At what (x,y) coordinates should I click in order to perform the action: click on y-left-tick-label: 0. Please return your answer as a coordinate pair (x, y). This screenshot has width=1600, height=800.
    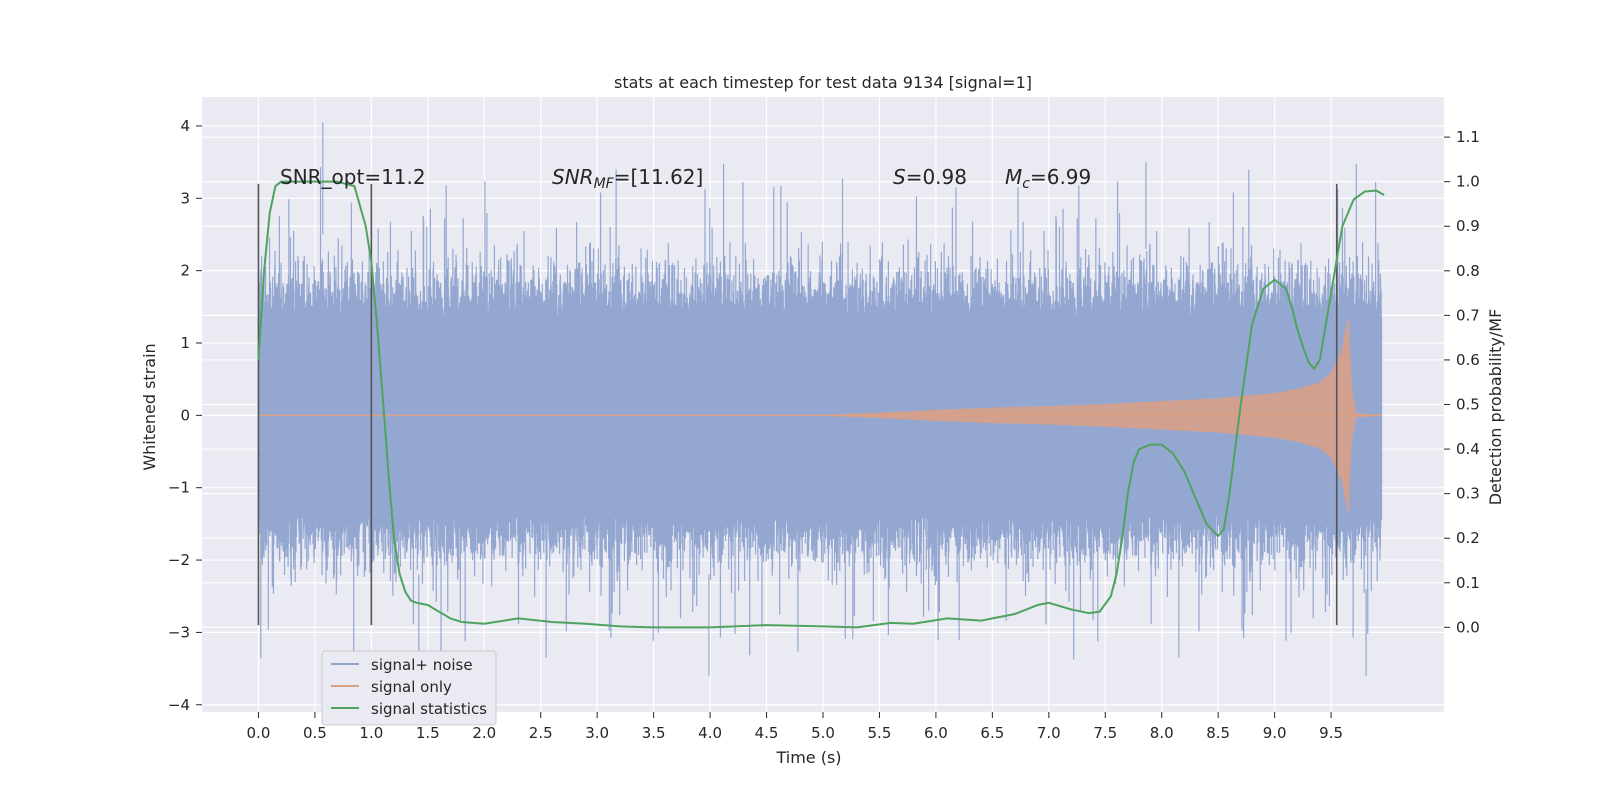
    Looking at the image, I should click on (185, 415).